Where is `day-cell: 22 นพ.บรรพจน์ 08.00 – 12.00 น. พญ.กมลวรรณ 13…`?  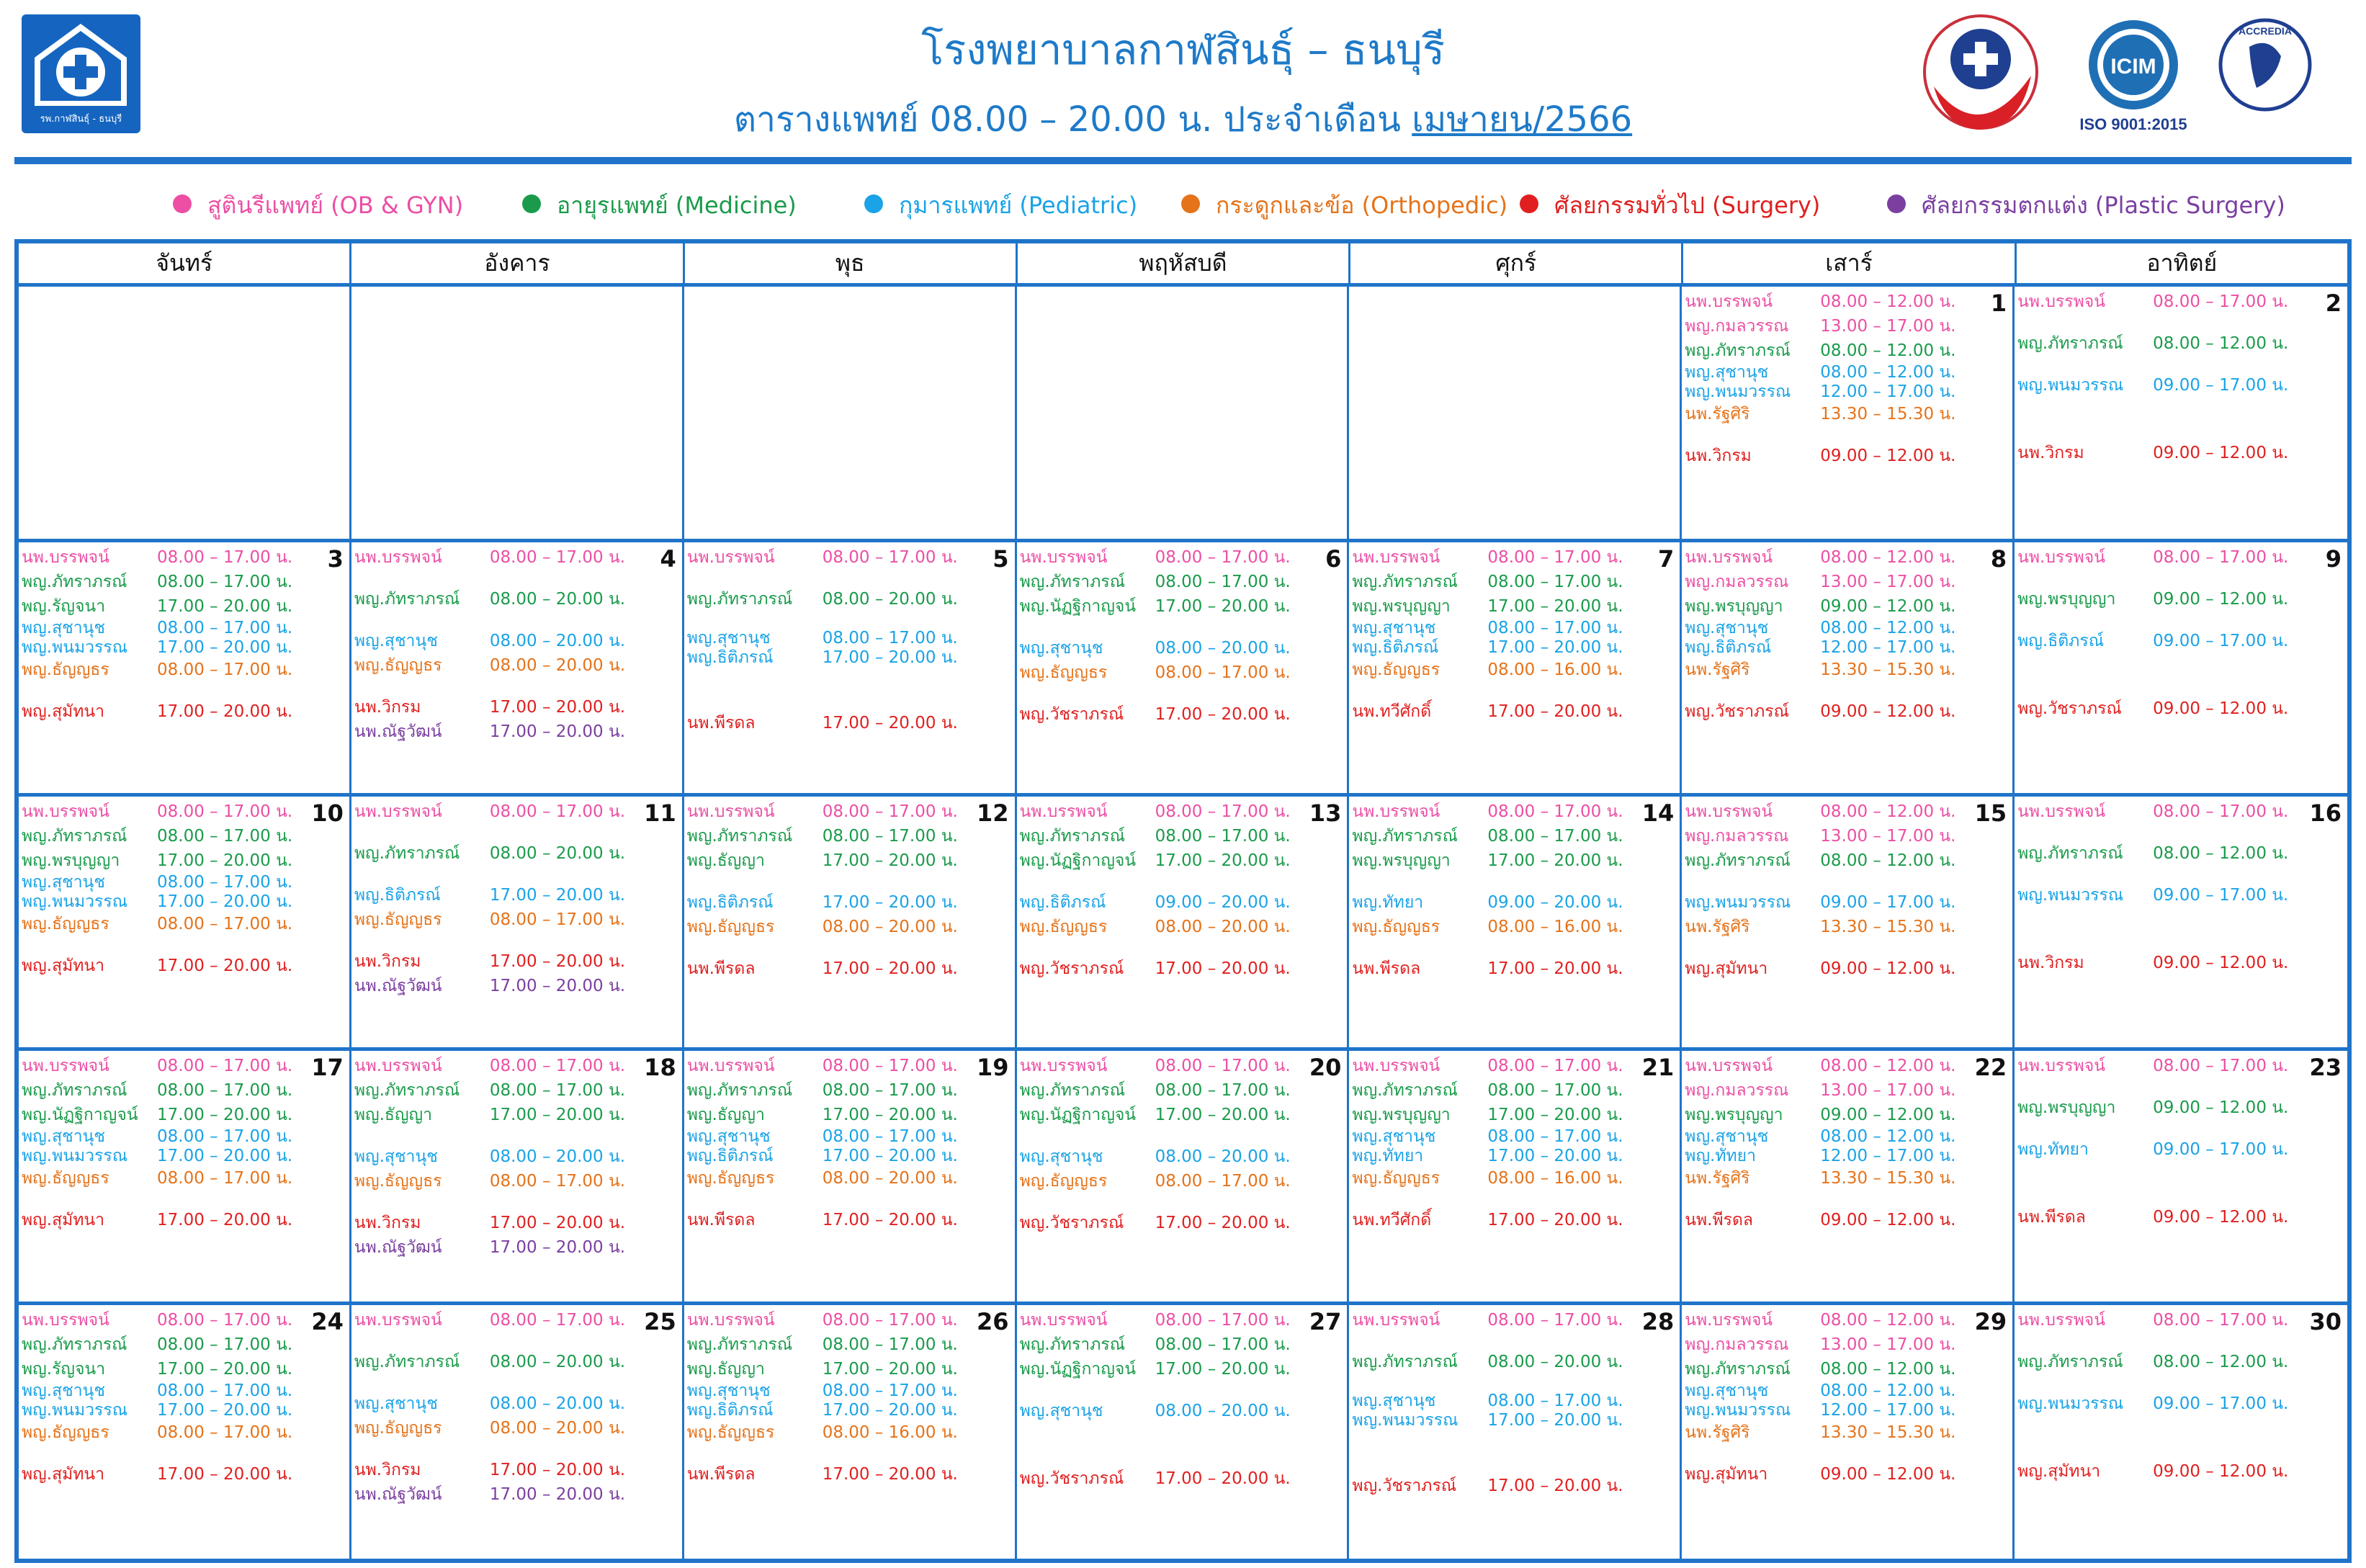 day-cell: 22 นพ.บรรพจน์ 08.00 – 12.00 น. พญ.กมลวรรณ 13… is located at coordinates (1848, 1178).